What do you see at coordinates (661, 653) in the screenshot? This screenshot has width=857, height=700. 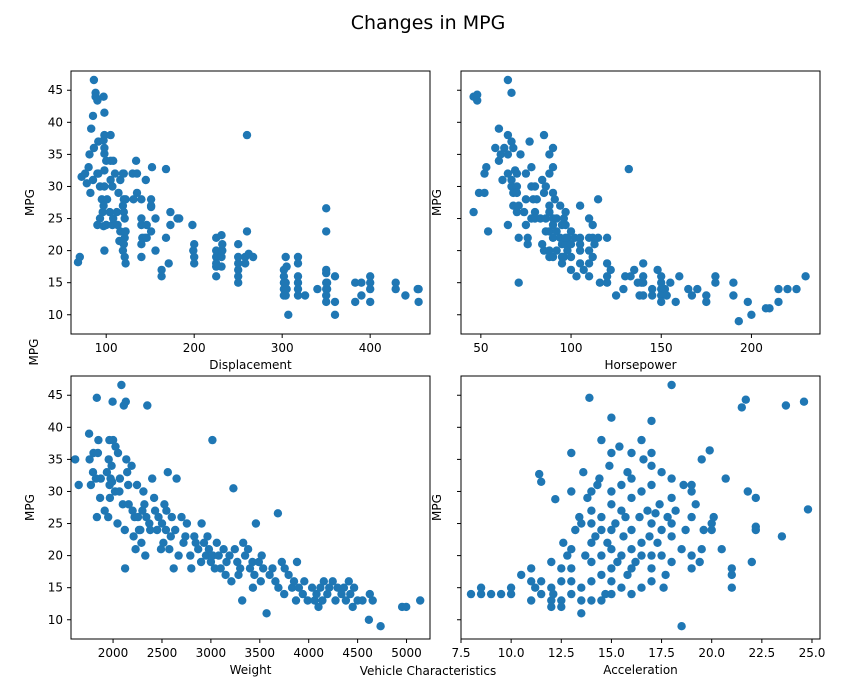 I see `x-tick-label: 17.5` at bounding box center [661, 653].